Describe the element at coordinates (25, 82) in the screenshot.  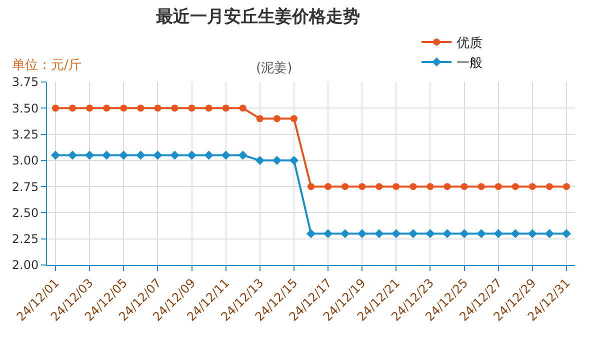
I see `y-tick-label: 3.75` at that location.